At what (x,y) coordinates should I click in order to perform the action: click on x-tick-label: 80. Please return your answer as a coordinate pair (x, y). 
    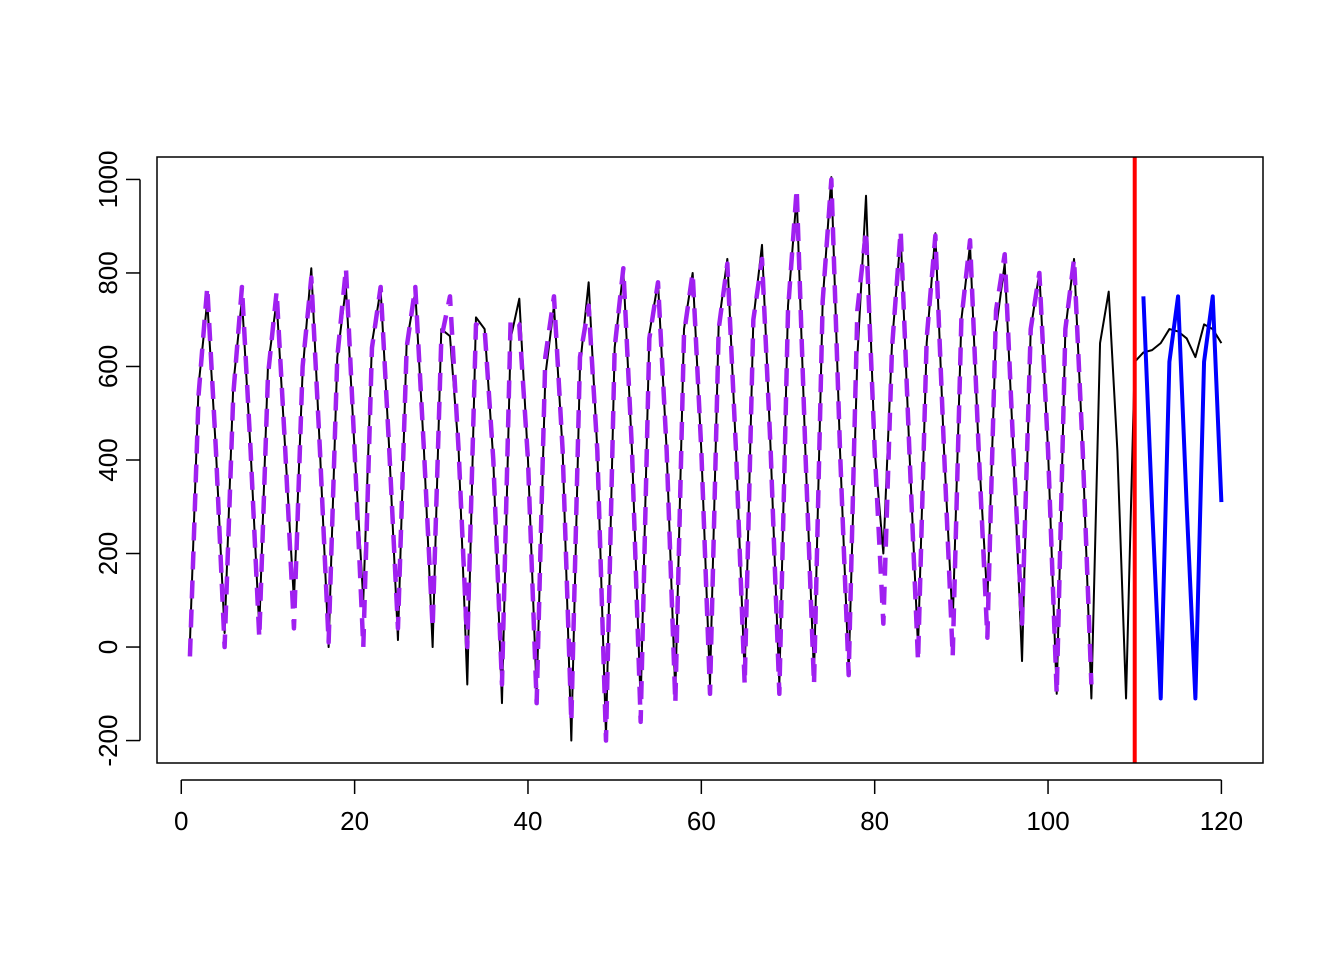
    Looking at the image, I should click on (874, 821).